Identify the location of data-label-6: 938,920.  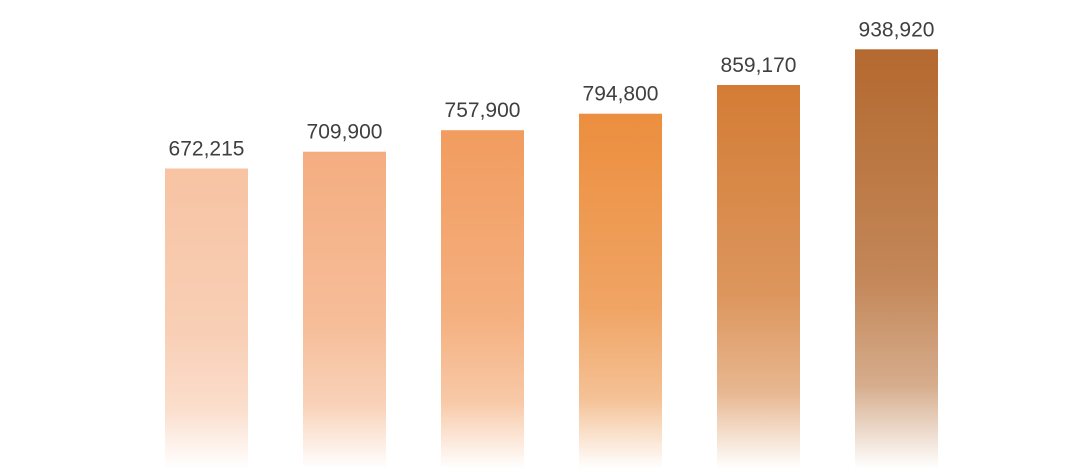
(897, 29).